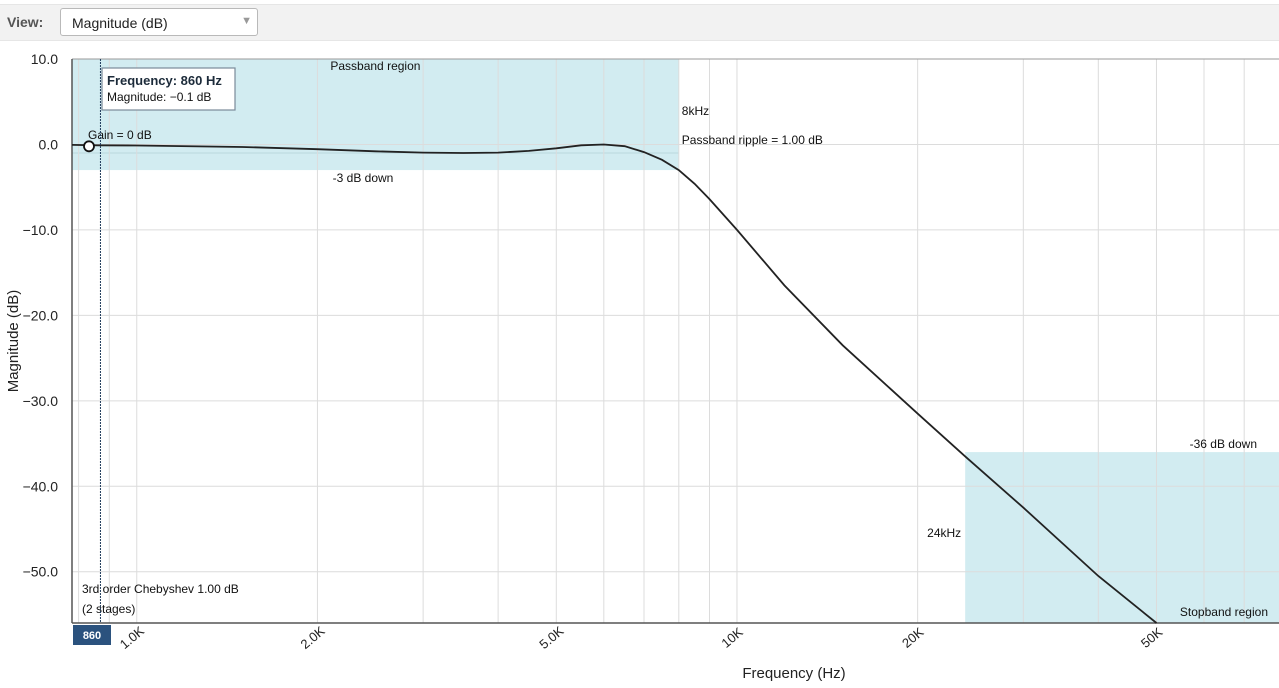 This screenshot has height=688, width=1279. I want to click on y-tick-label: −10.0, so click(41, 230).